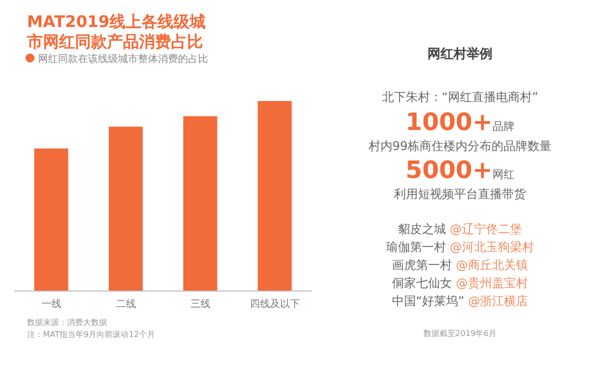  I want to click on chart-title: MAT2019线上各线级城市网红同款产品消费占比, so click(116, 31).